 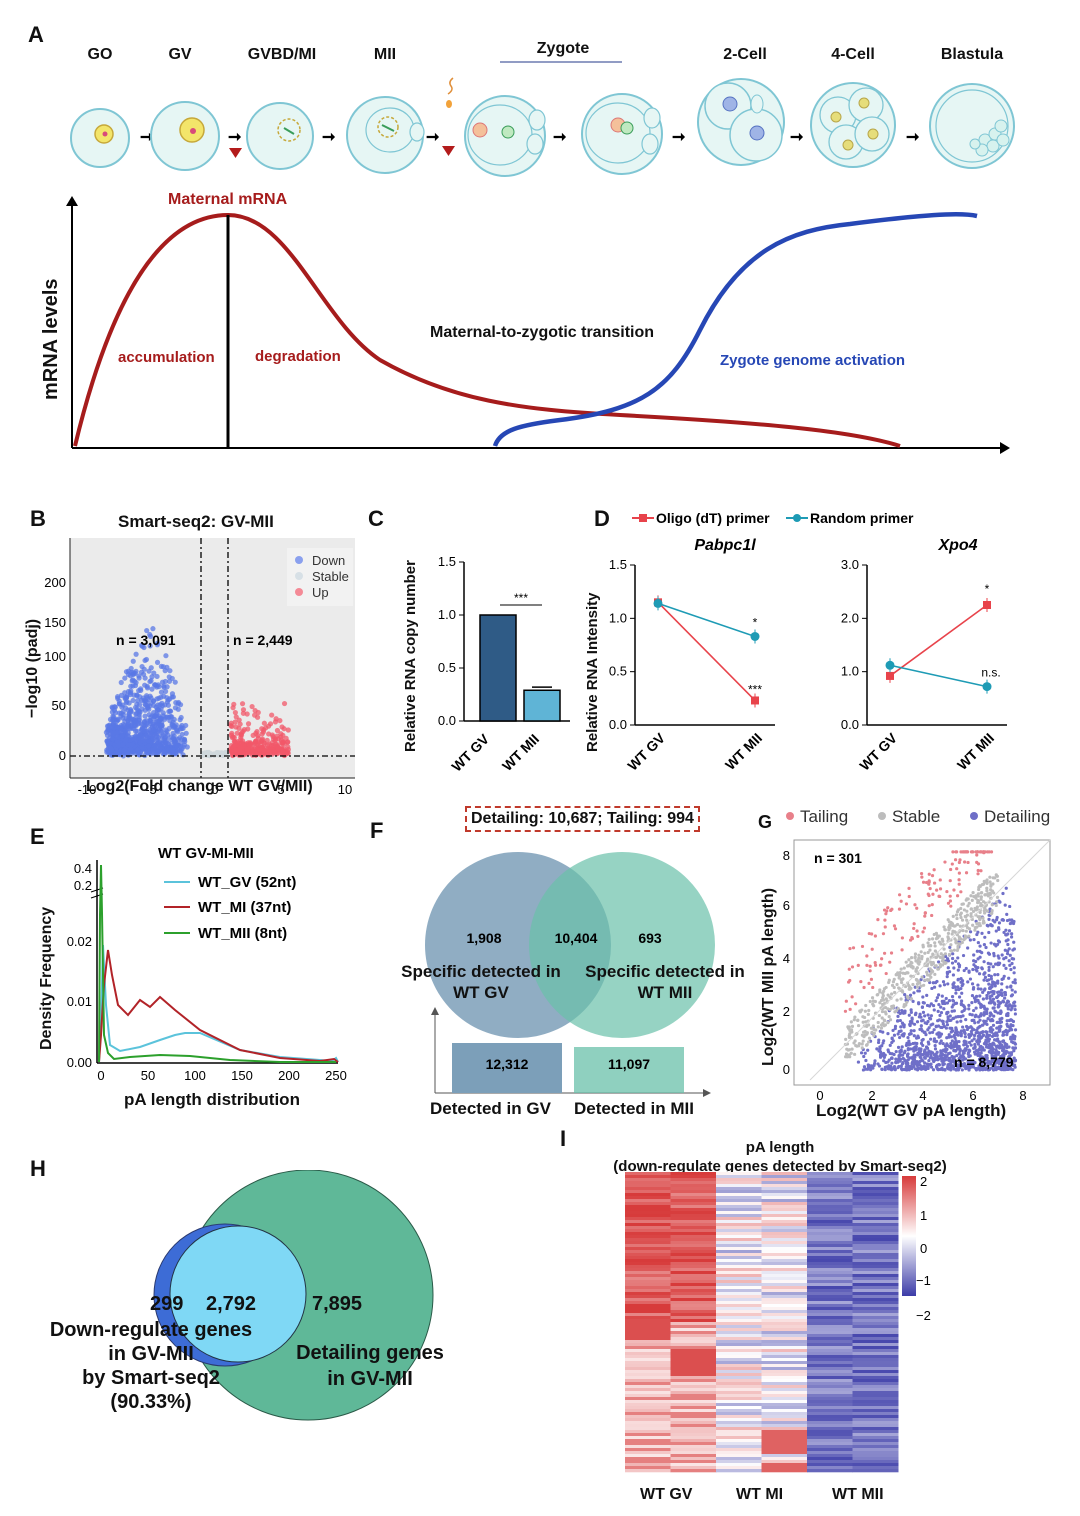 What do you see at coordinates (790, 816) in the screenshot?
I see `g-legend-tailing-dot` at bounding box center [790, 816].